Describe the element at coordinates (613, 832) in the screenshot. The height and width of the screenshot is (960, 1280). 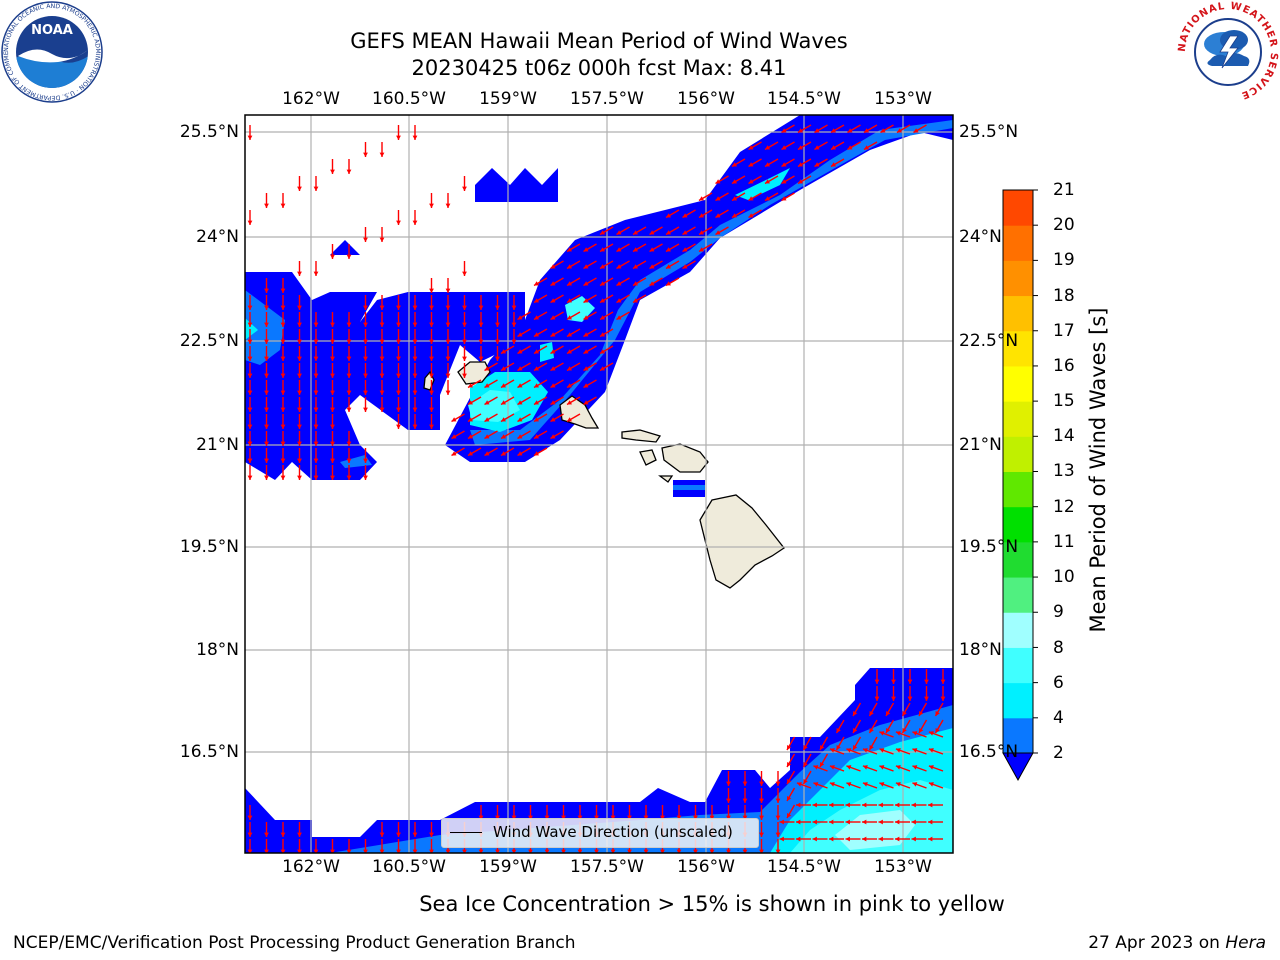
I see `legend-label: Wind Wave Direction (unscaled)` at that location.